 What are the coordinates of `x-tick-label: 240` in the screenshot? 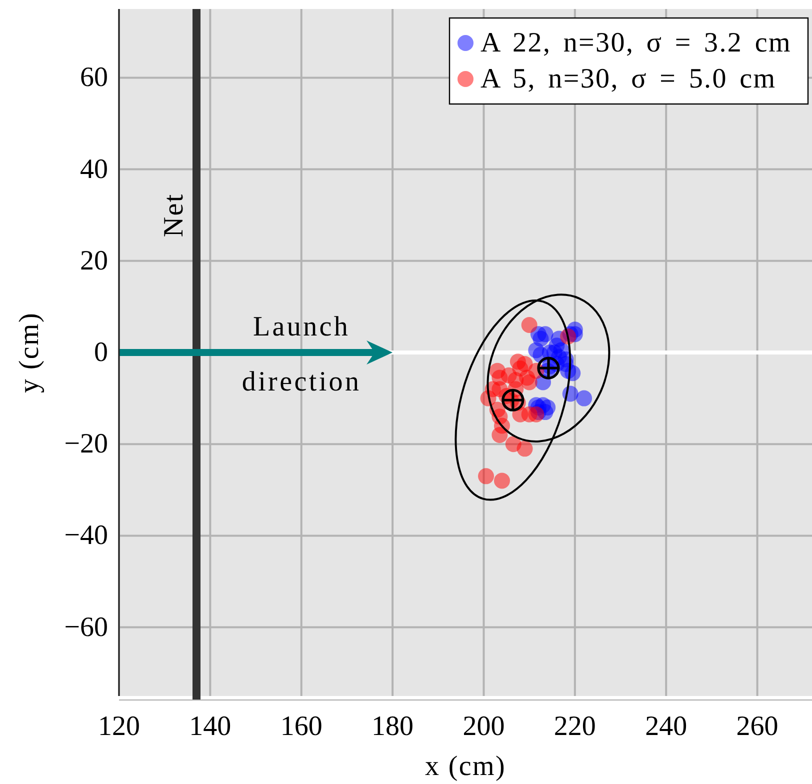 It's located at (666, 726).